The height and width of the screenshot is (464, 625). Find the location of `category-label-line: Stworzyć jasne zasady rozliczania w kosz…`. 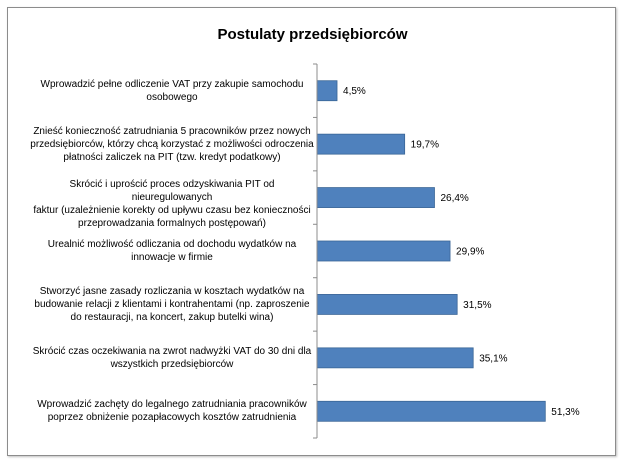

category-label-line: Stworzyć jasne zasady rozliczania w kosz… is located at coordinates (172, 291).